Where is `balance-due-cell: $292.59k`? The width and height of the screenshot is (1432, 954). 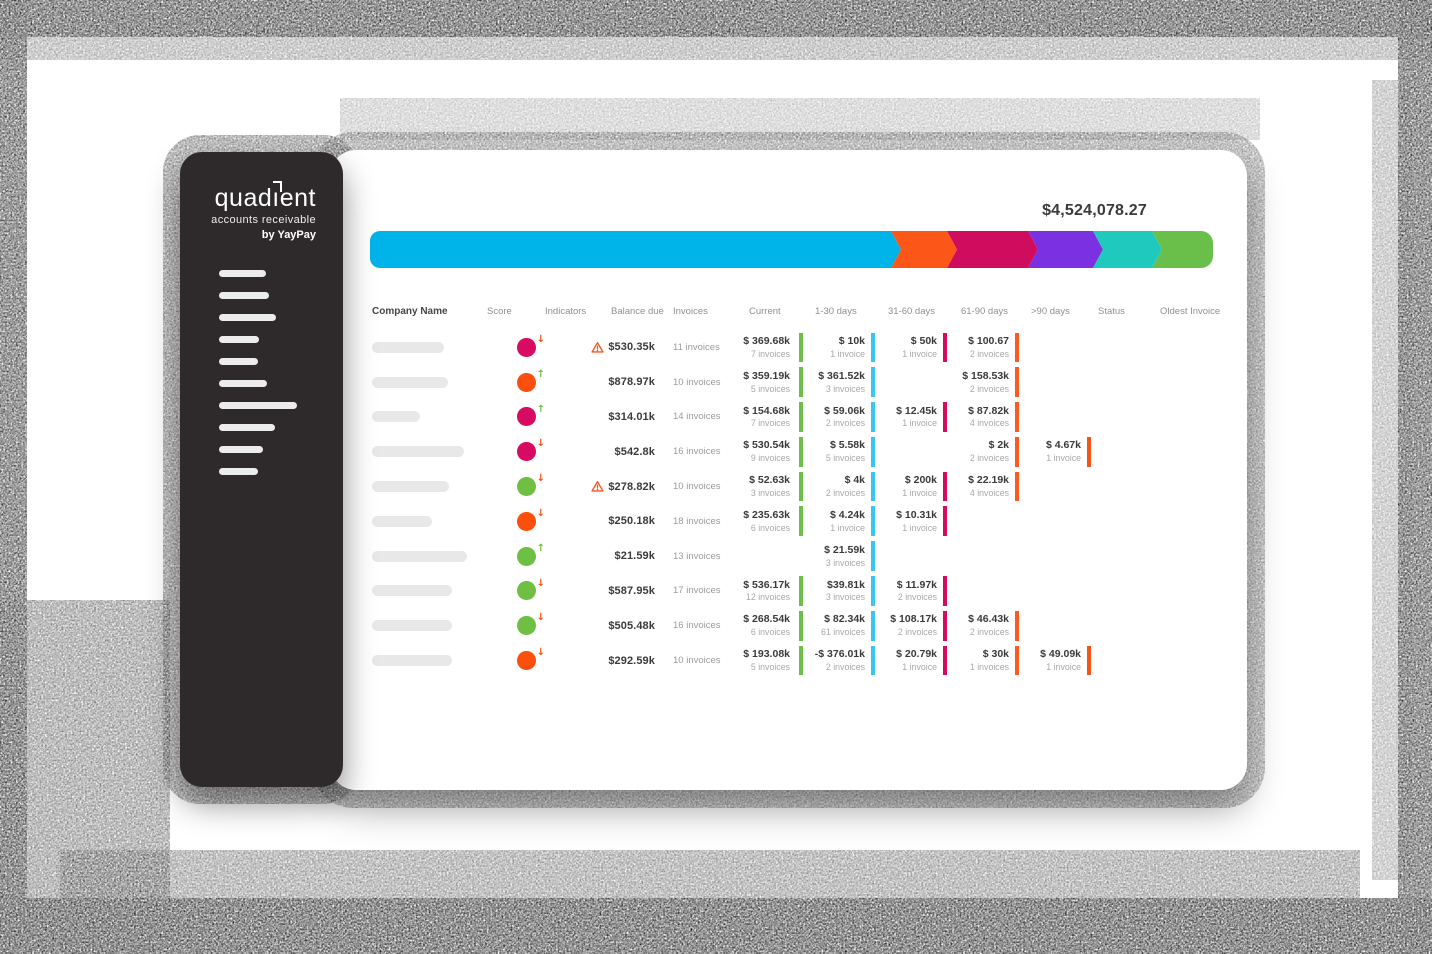
balance-due-cell: $292.59k is located at coordinates (631, 660).